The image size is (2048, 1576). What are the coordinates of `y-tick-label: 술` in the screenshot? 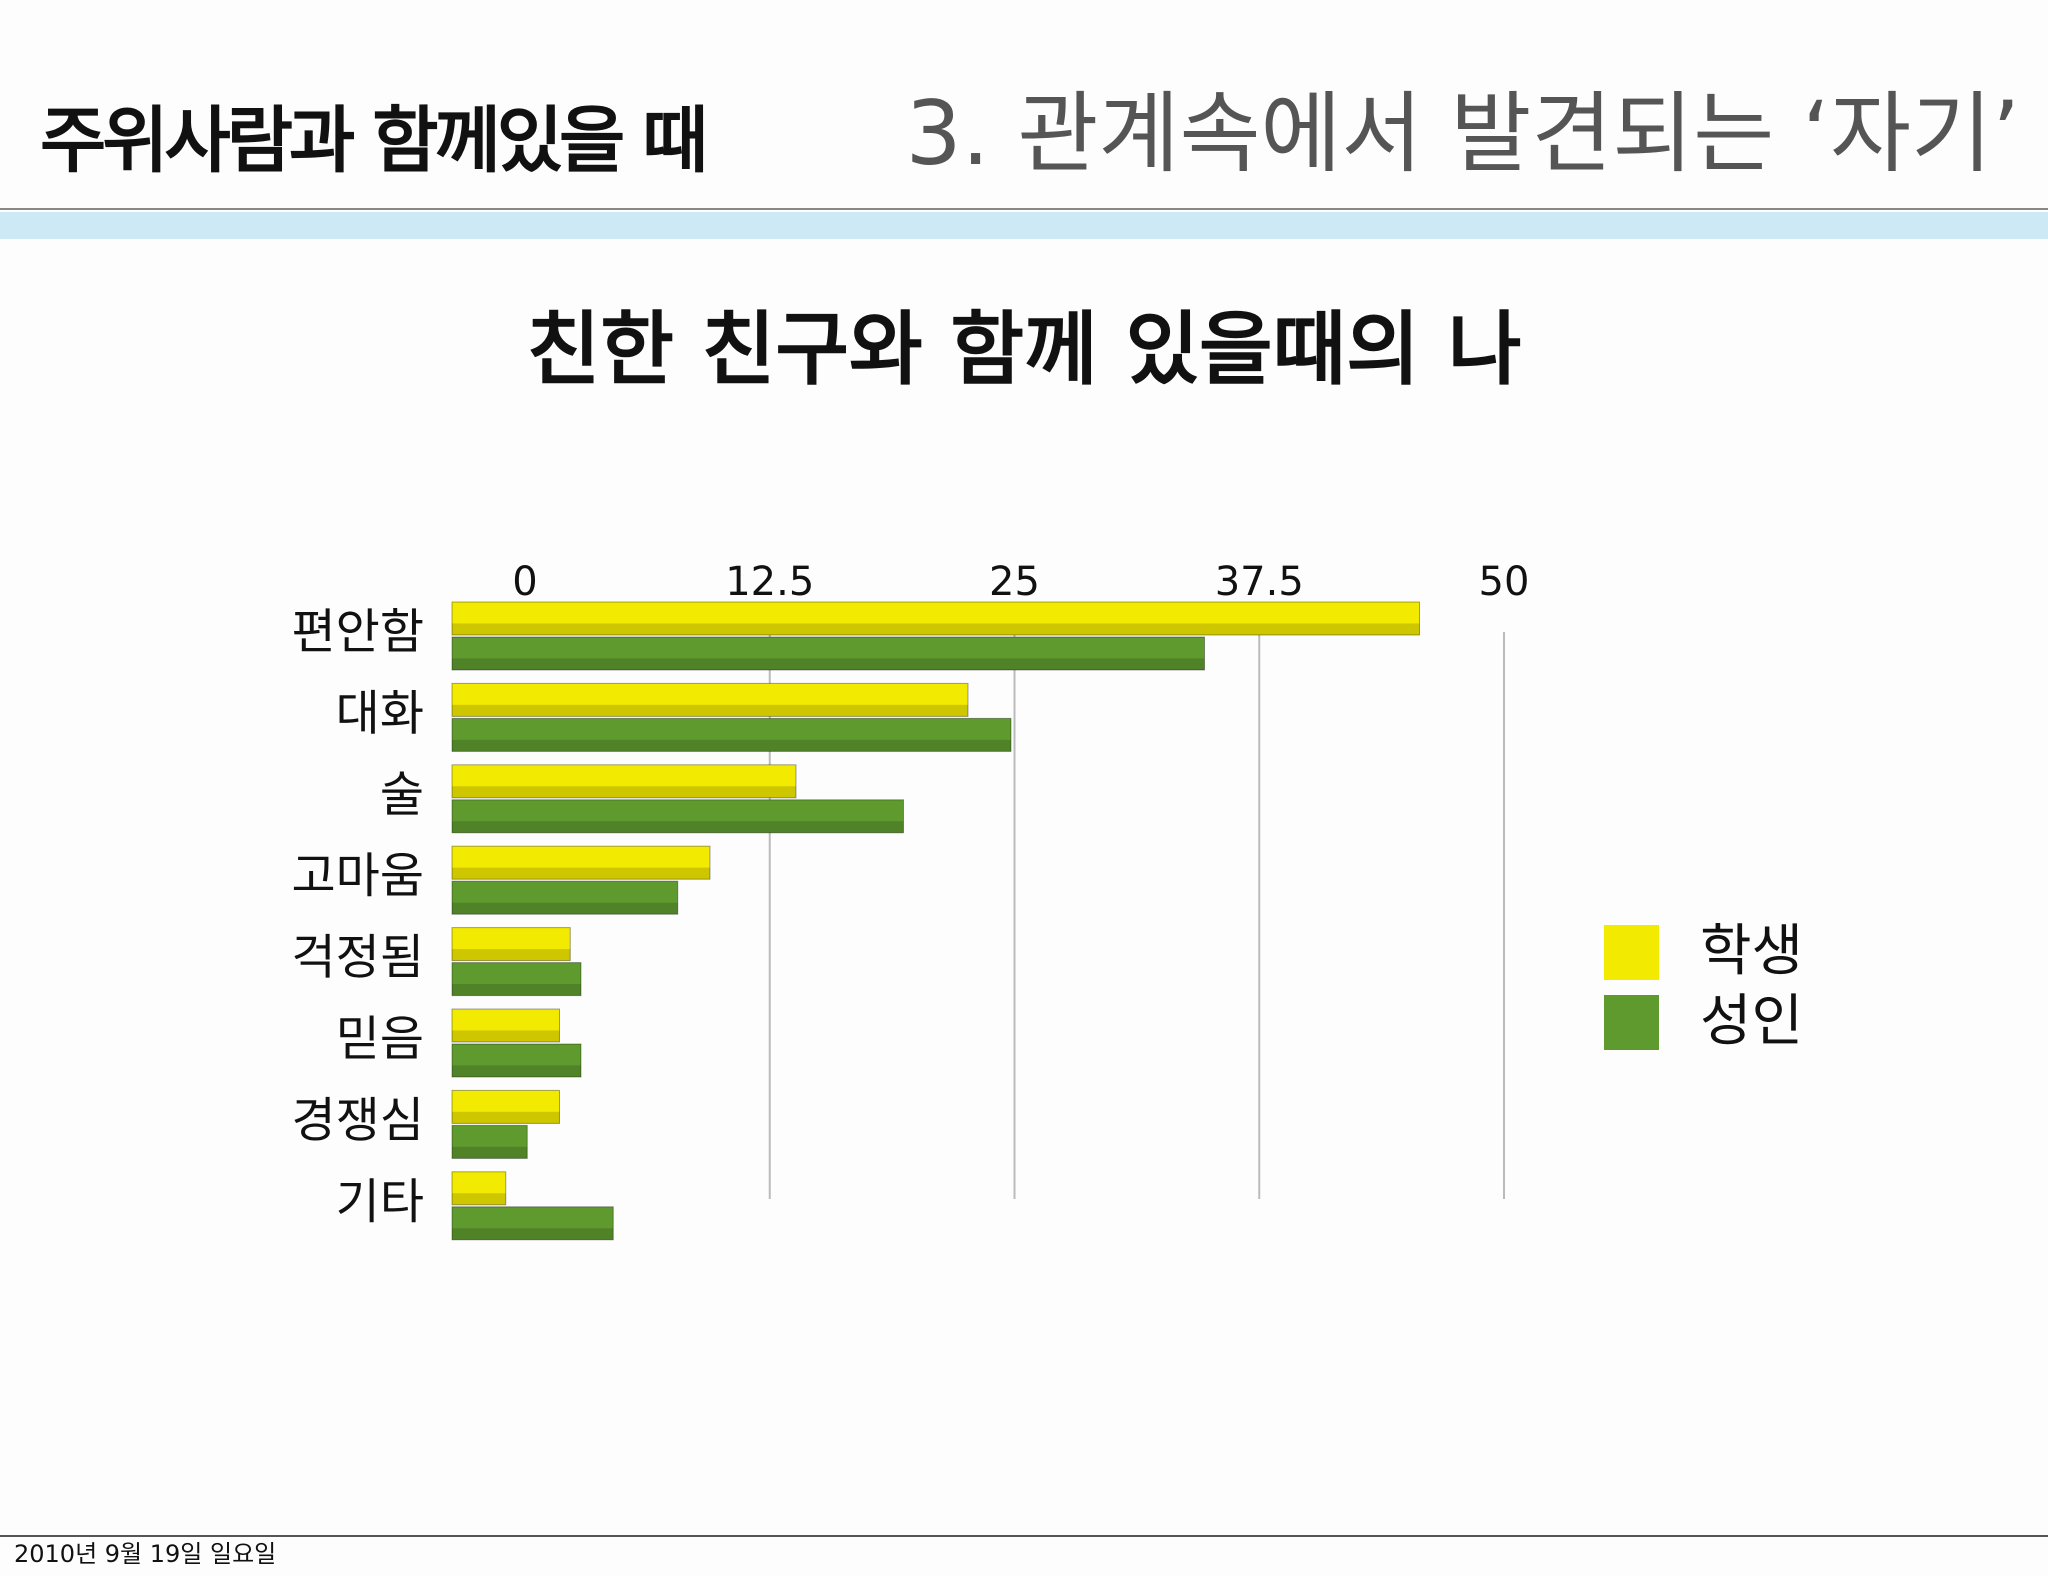 It's located at (402, 795).